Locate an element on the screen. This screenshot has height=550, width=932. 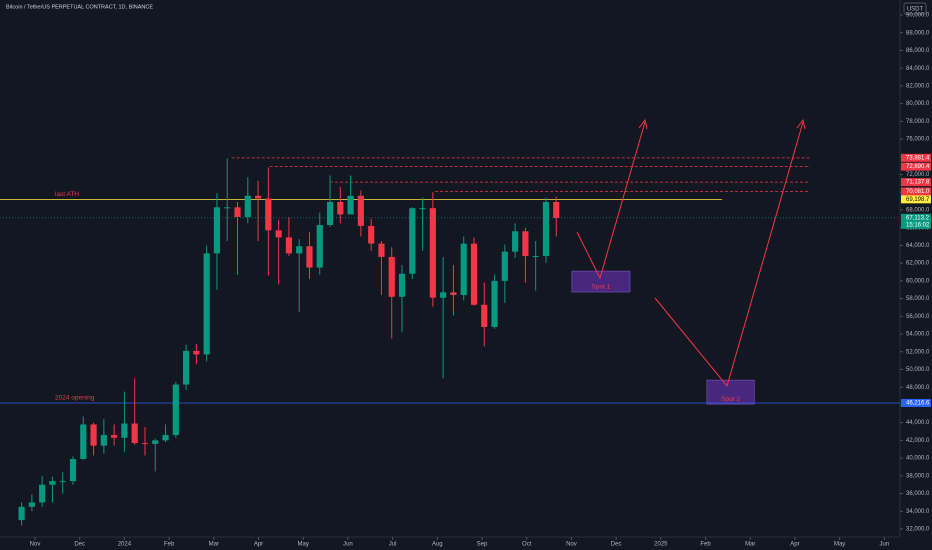
x-tick-label: May is located at coordinates (839, 545).